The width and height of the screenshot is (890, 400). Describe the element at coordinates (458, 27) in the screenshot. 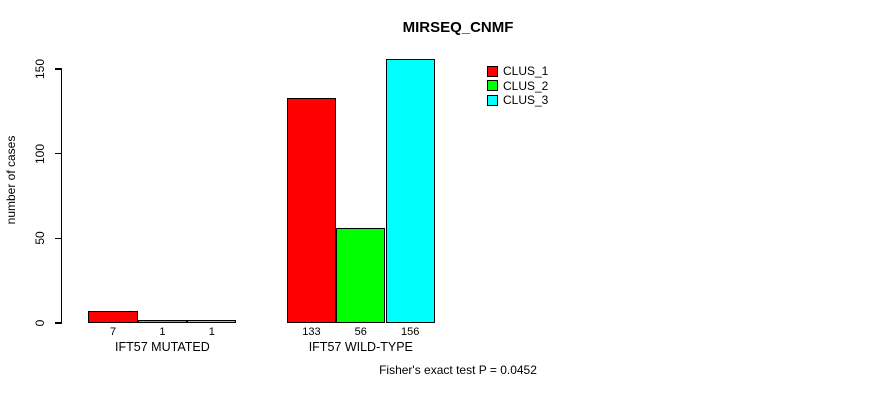

I see `chart-title: MIRSEQ_CNMF` at that location.